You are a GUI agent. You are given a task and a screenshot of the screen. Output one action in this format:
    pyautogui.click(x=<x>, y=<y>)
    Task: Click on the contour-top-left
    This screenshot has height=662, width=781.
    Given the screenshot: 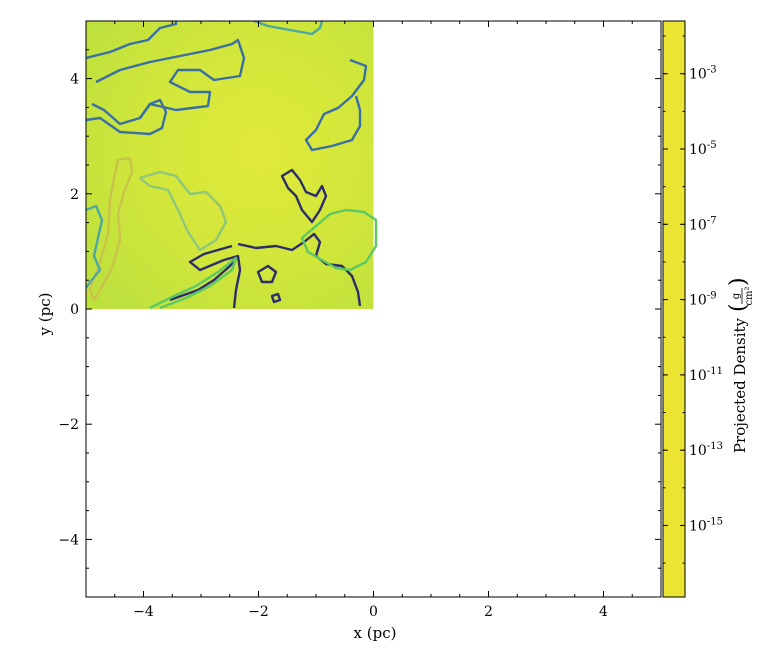 What is the action you would take?
    pyautogui.click(x=132, y=40)
    